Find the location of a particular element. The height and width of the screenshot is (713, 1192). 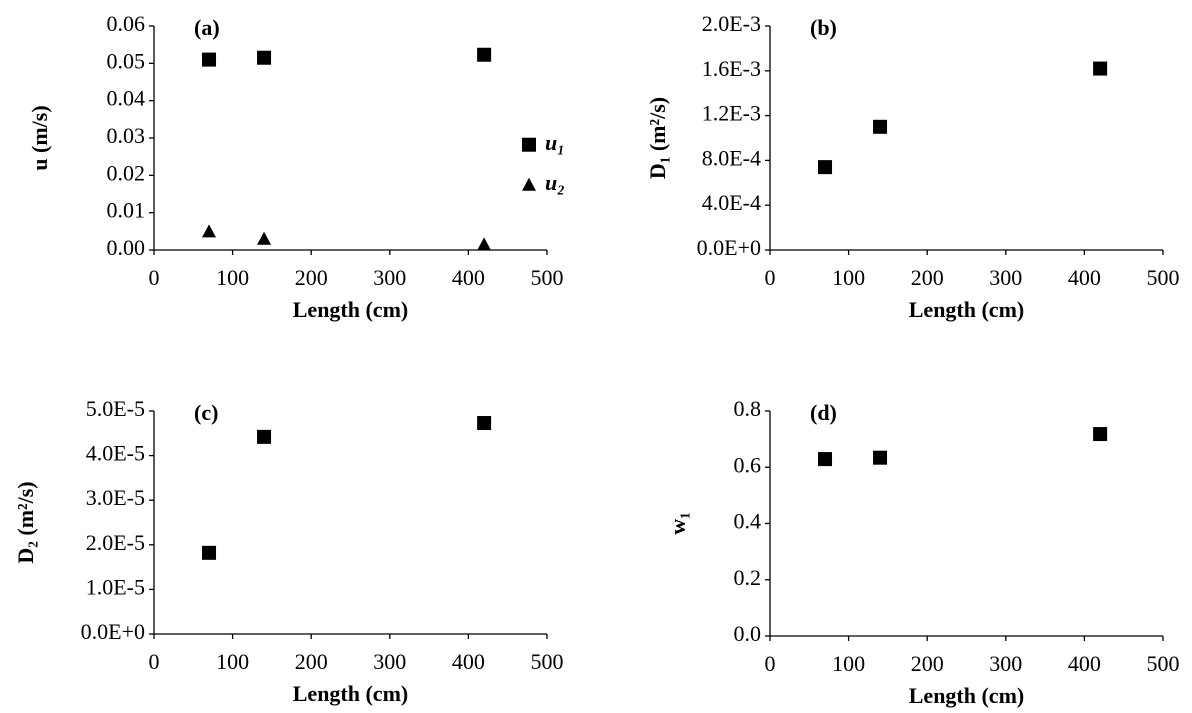

y-tick-label: 2.0E-3 is located at coordinates (731, 23).